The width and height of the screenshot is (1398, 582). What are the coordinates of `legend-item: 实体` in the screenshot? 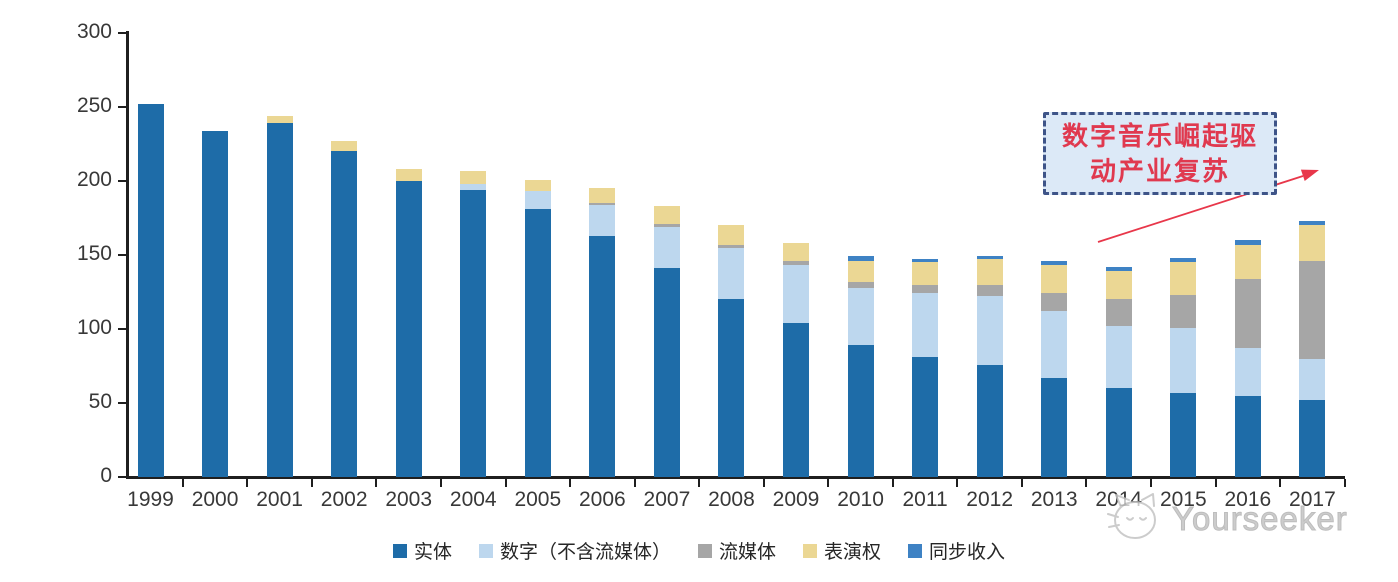 It's located at (422, 550).